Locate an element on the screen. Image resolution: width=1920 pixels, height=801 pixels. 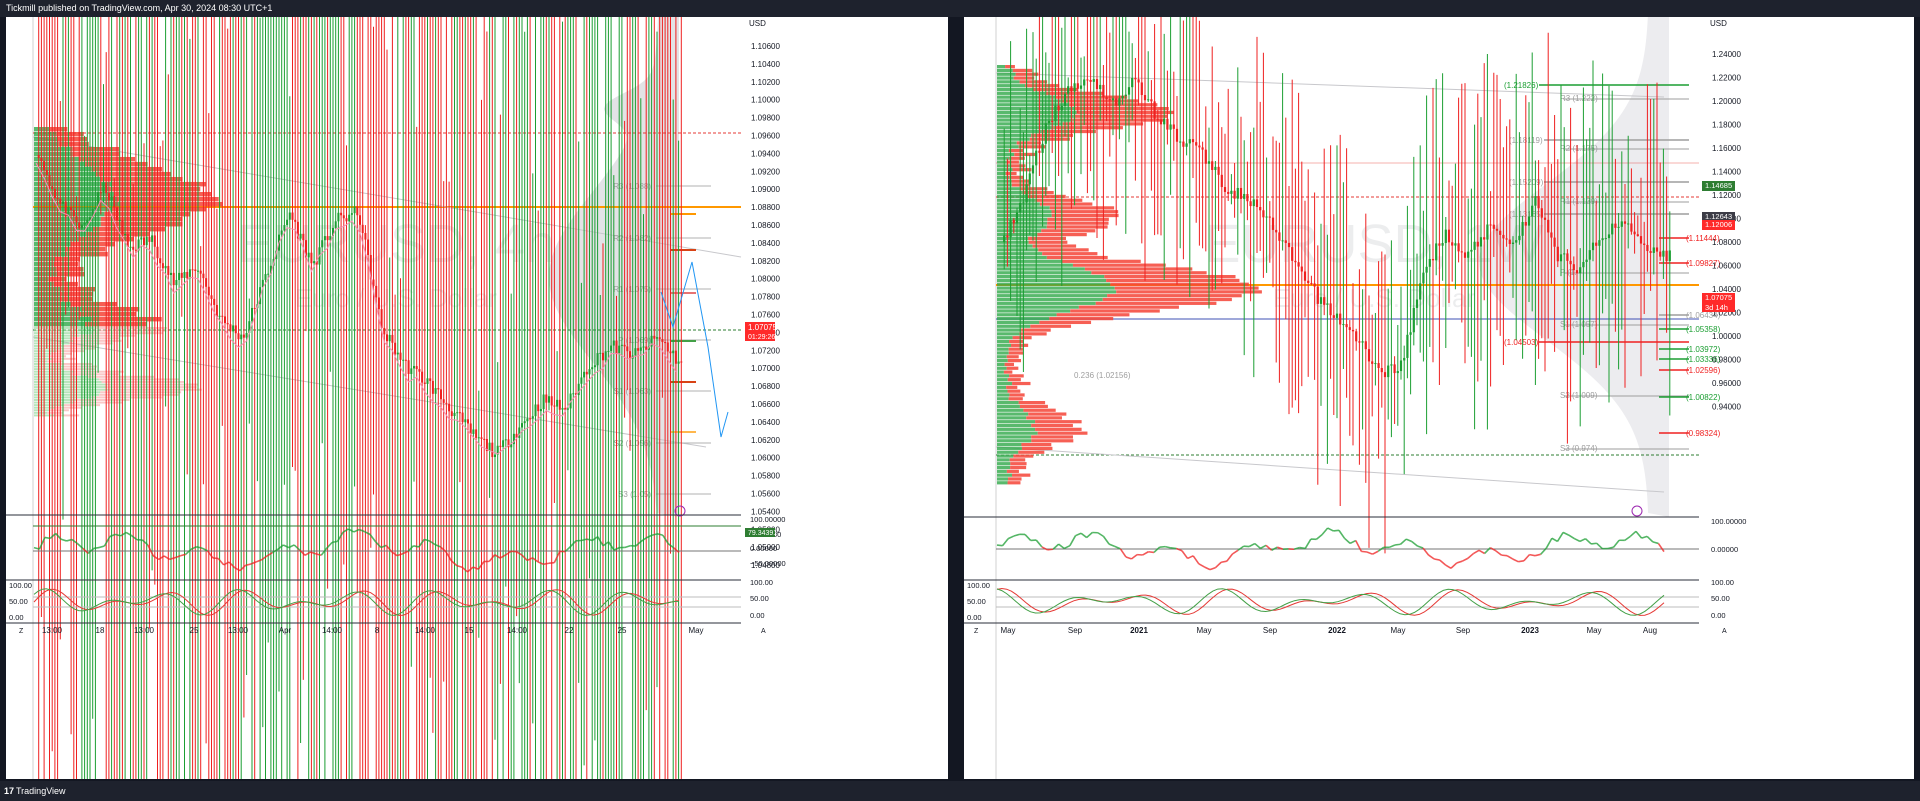
stoch-axis-tick-left: 50.00 is located at coordinates (976, 601).